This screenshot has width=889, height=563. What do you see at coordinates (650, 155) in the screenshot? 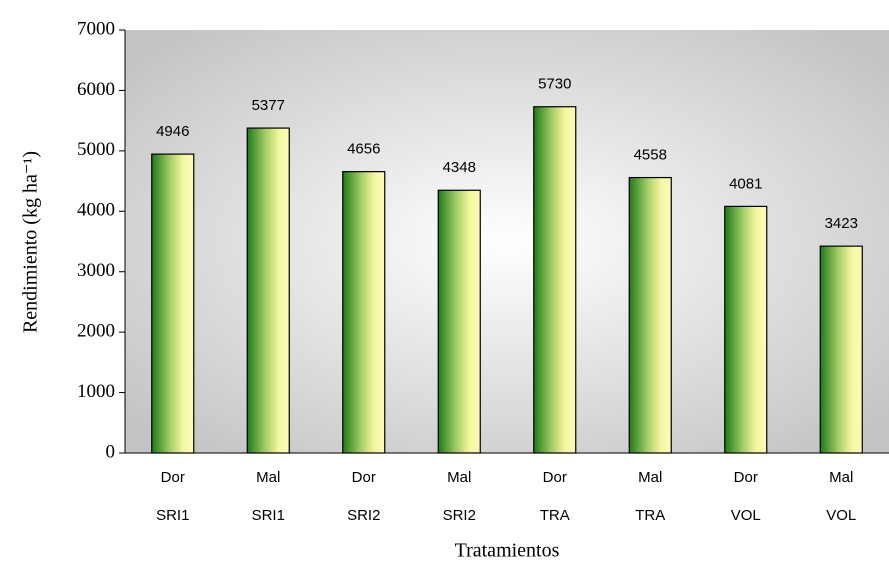
I see `data-label: 4558` at bounding box center [650, 155].